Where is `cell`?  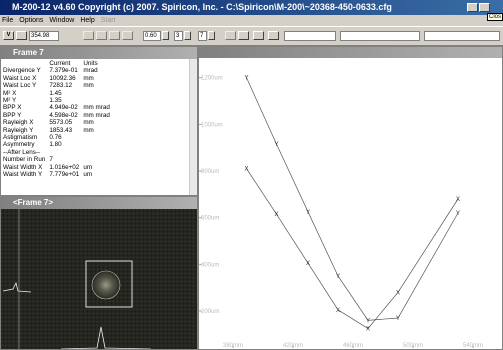 cell is located at coordinates (24, 63).